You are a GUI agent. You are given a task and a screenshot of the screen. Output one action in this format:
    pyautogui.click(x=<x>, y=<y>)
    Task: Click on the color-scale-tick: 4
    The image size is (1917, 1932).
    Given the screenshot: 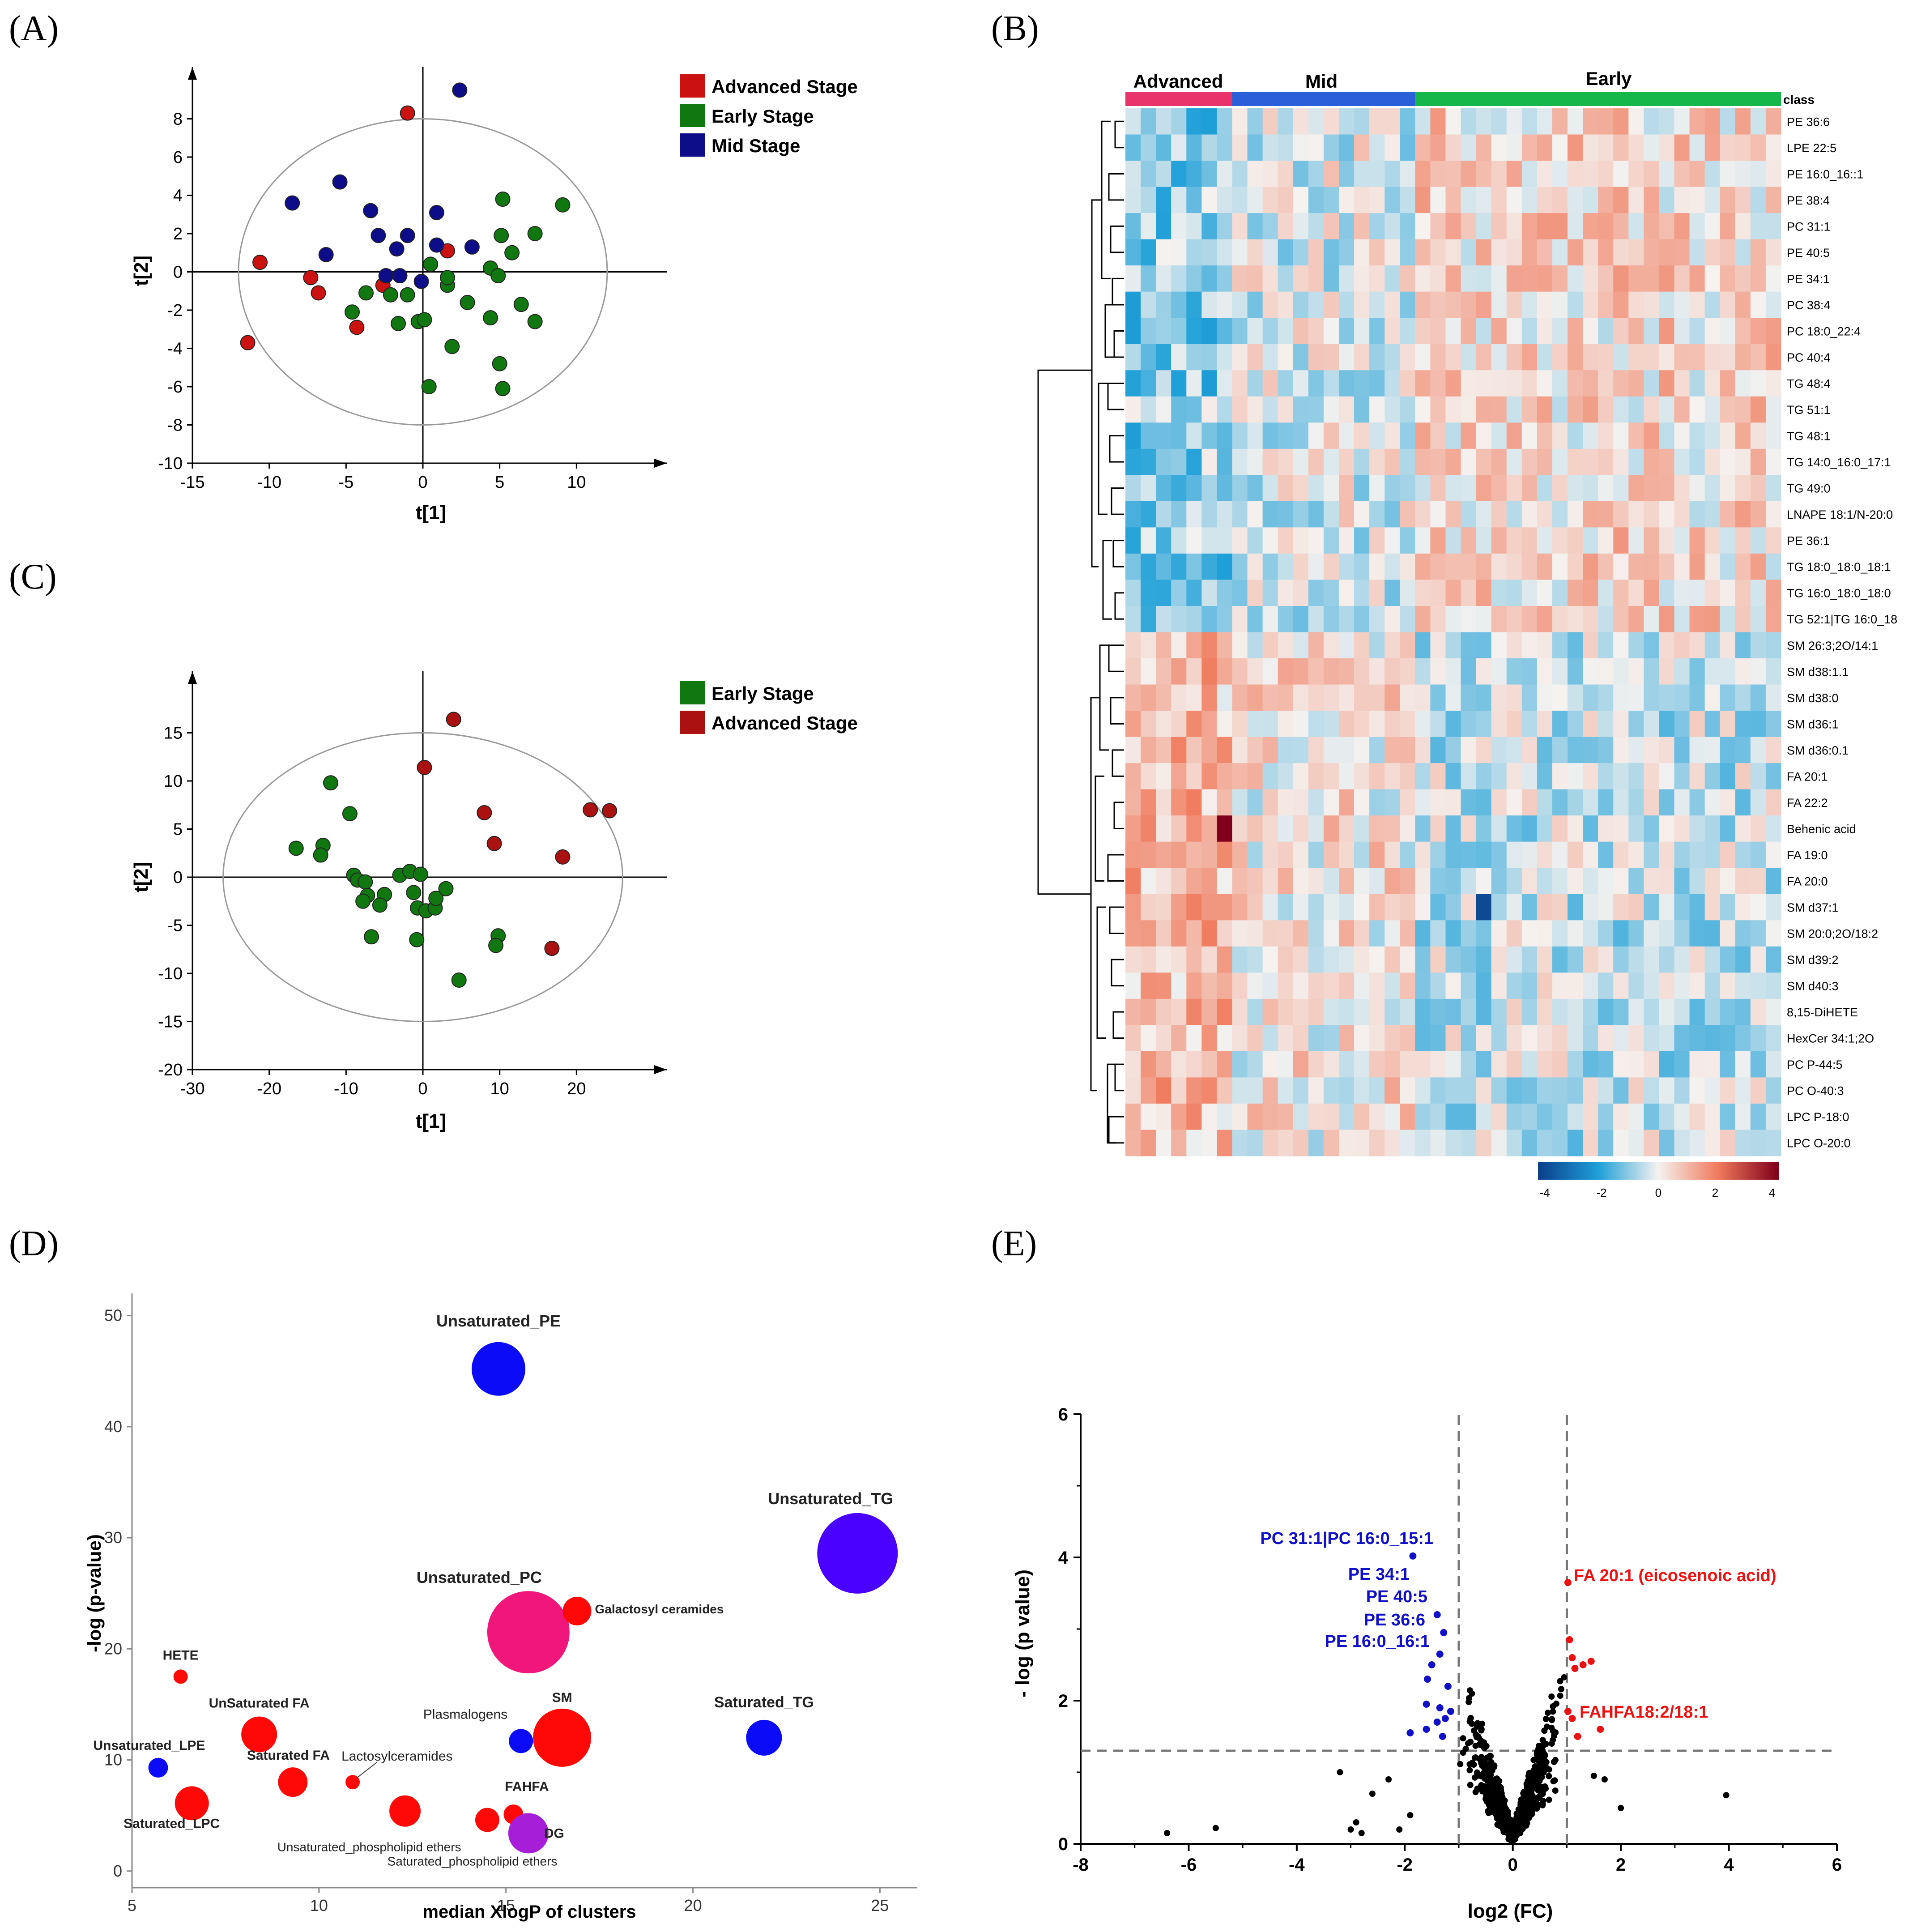 What is the action you would take?
    pyautogui.click(x=1772, y=1192)
    